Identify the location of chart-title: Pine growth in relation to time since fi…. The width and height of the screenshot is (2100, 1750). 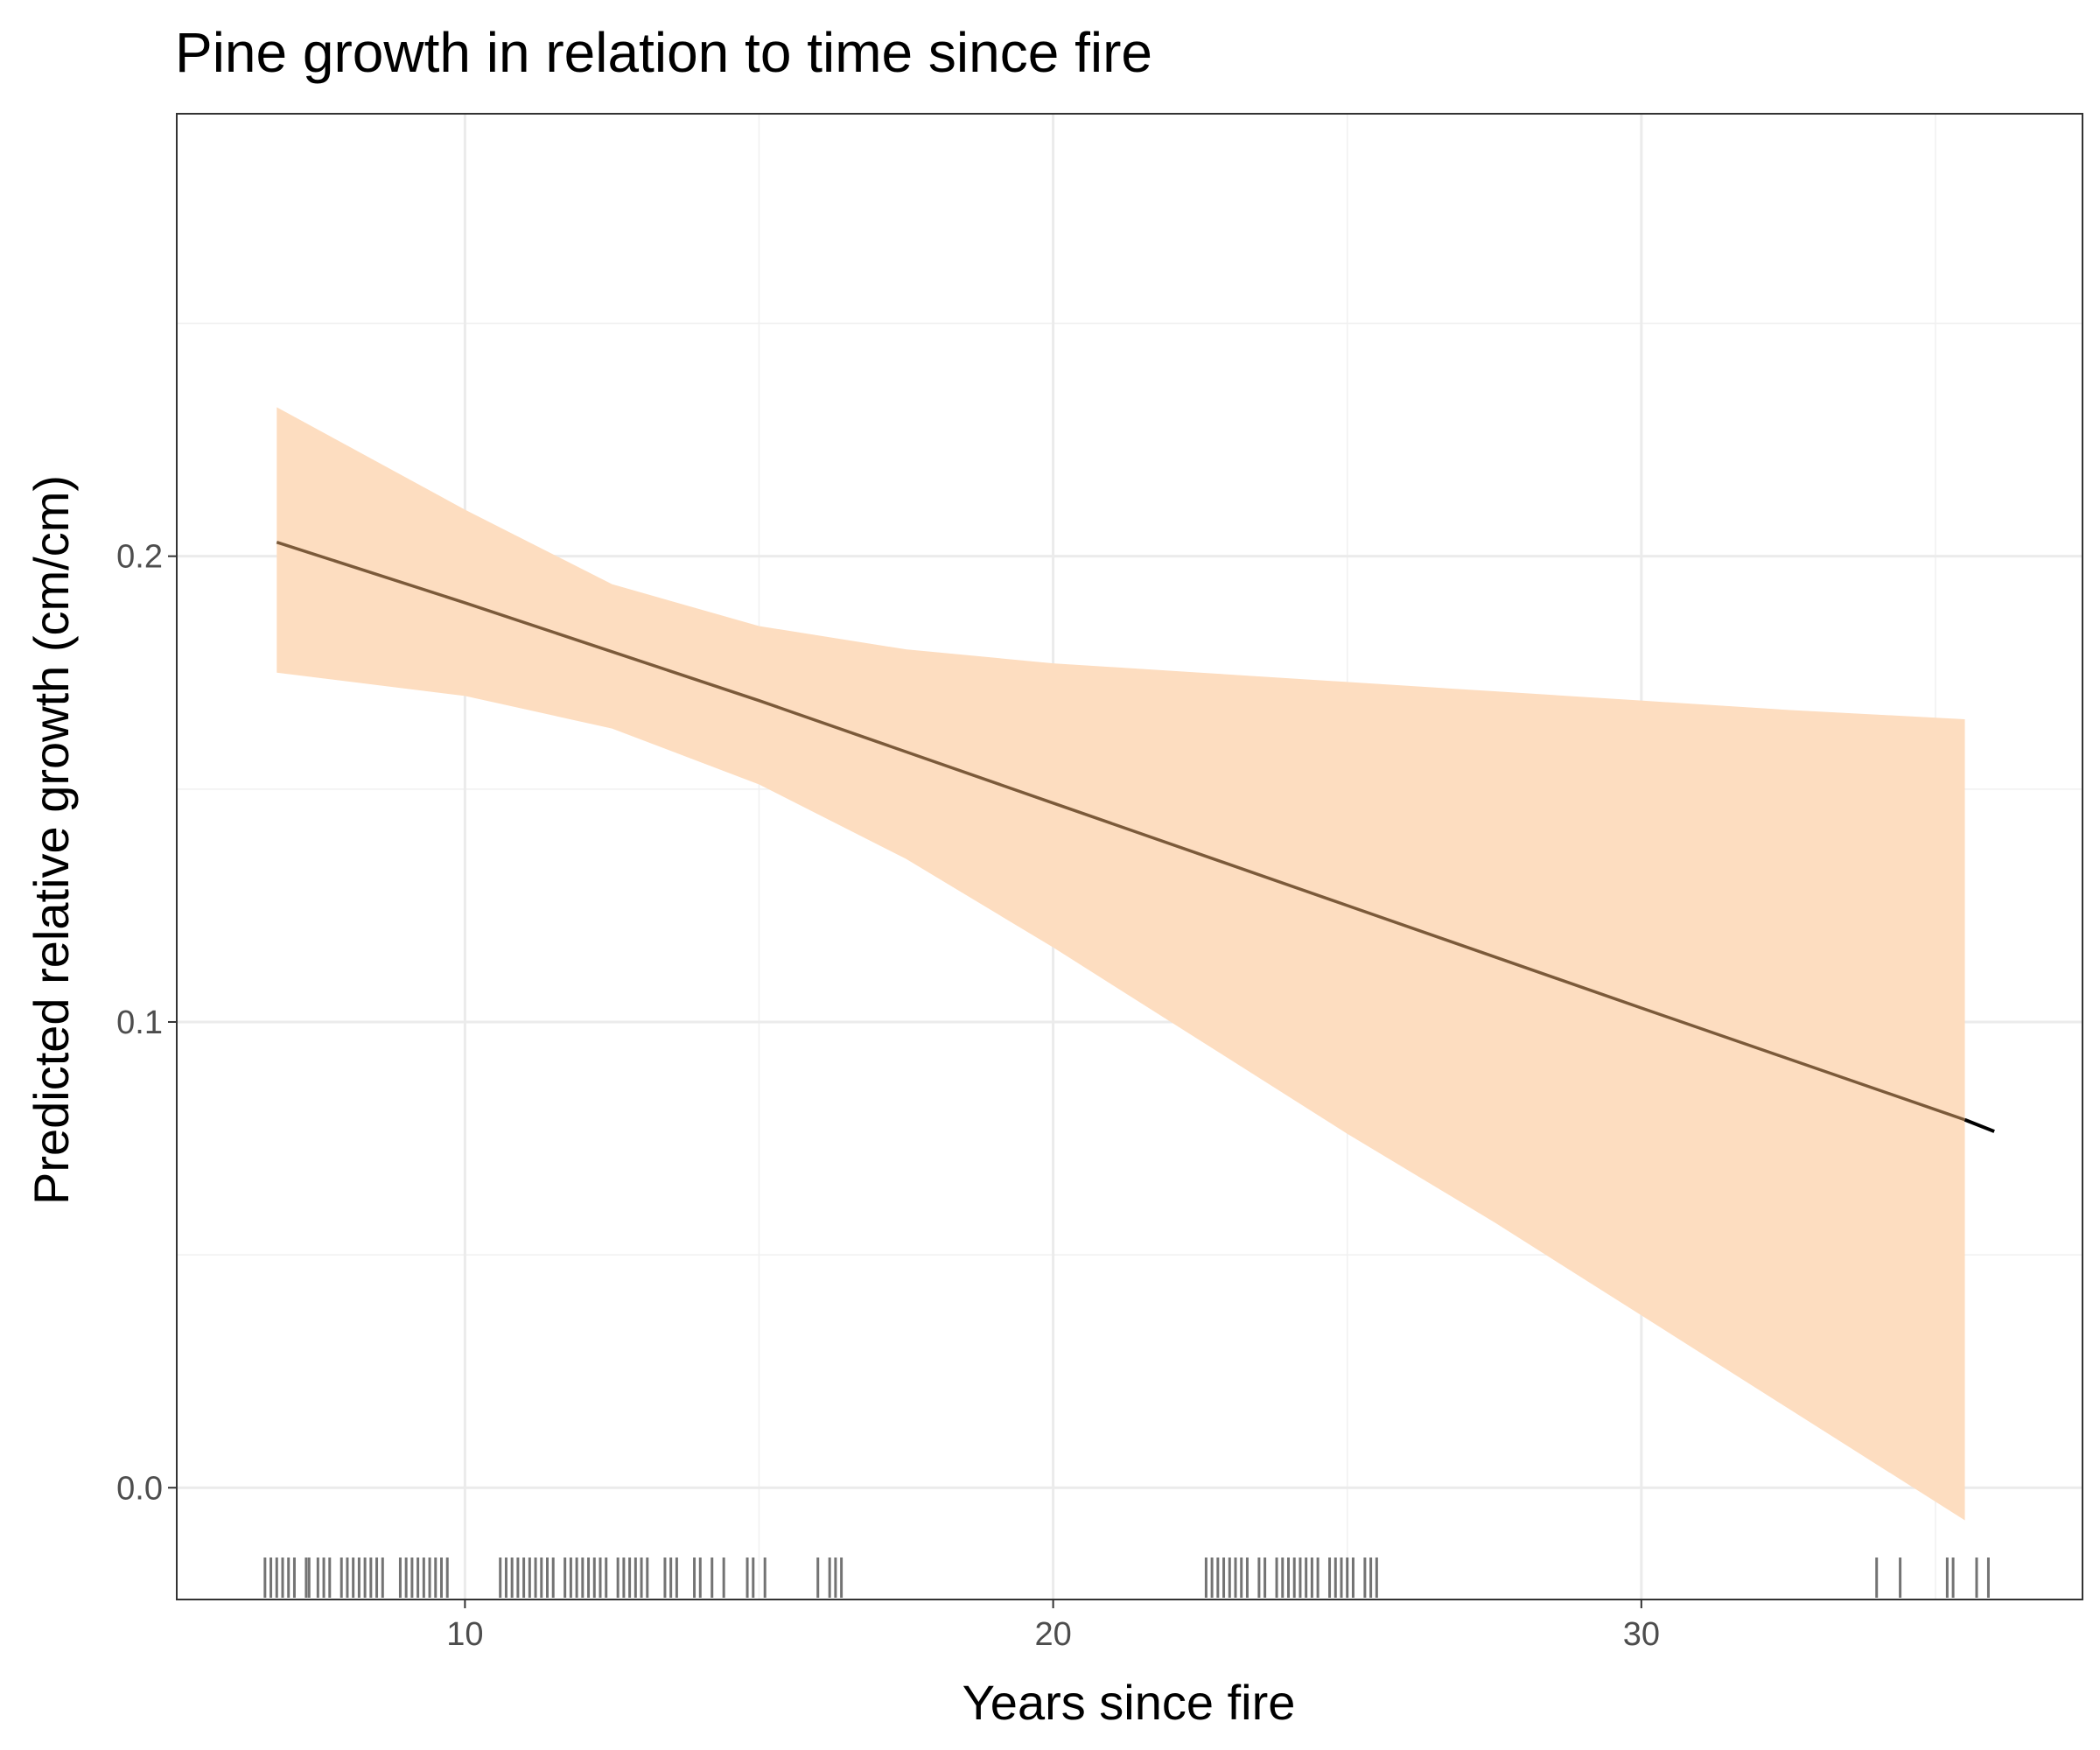
(663, 52).